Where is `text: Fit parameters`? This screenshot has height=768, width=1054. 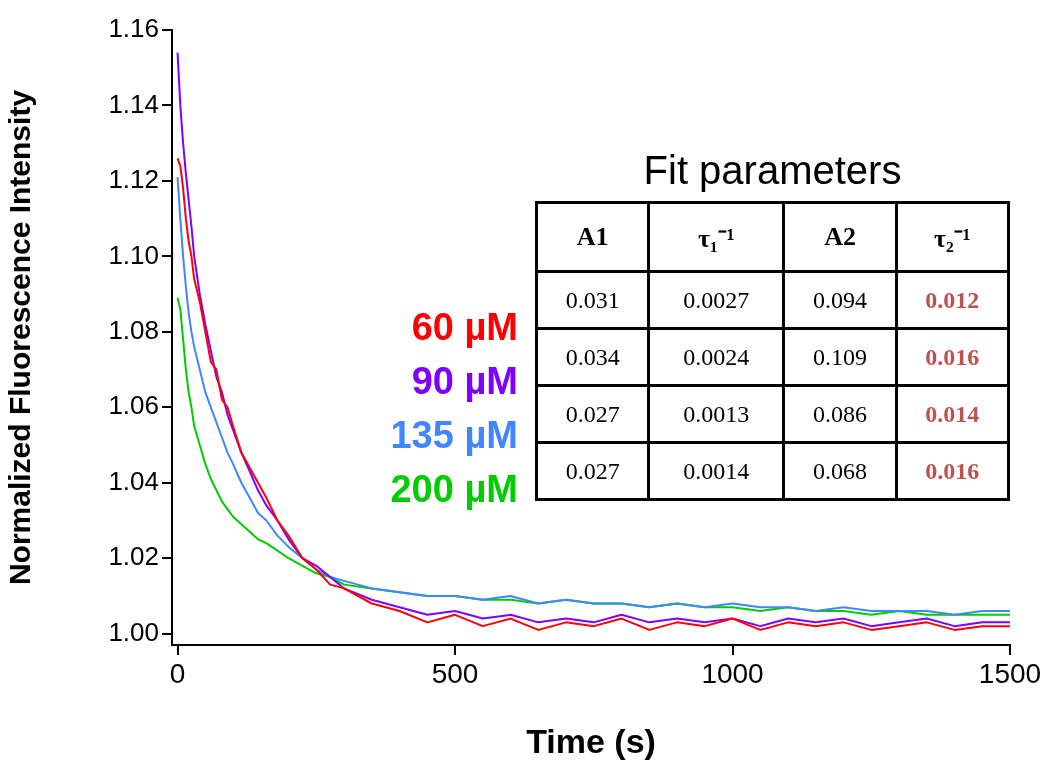 text: Fit parameters is located at coordinates (772, 170).